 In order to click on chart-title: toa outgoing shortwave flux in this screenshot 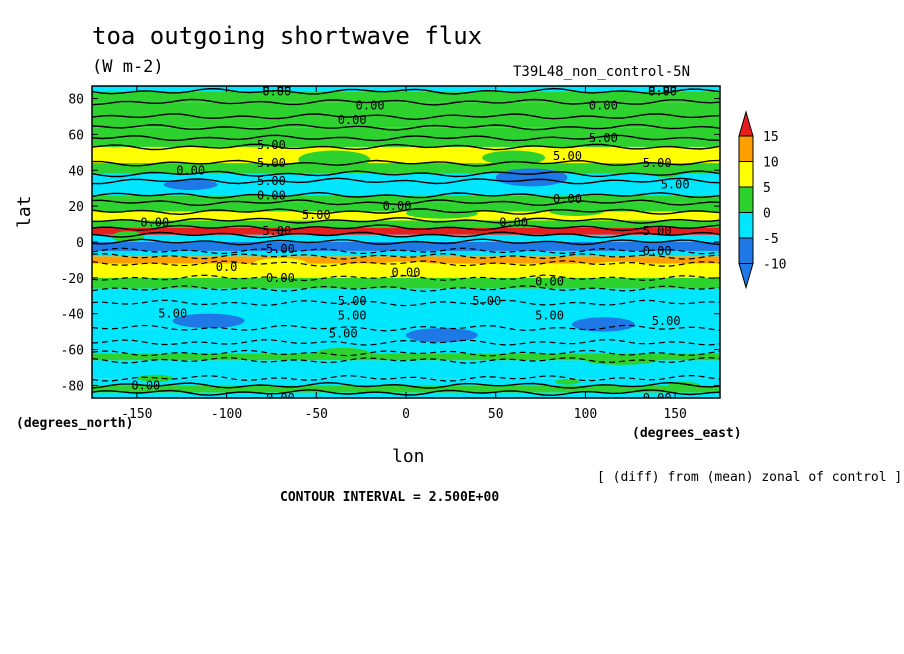, I will do `click(287, 36)`.